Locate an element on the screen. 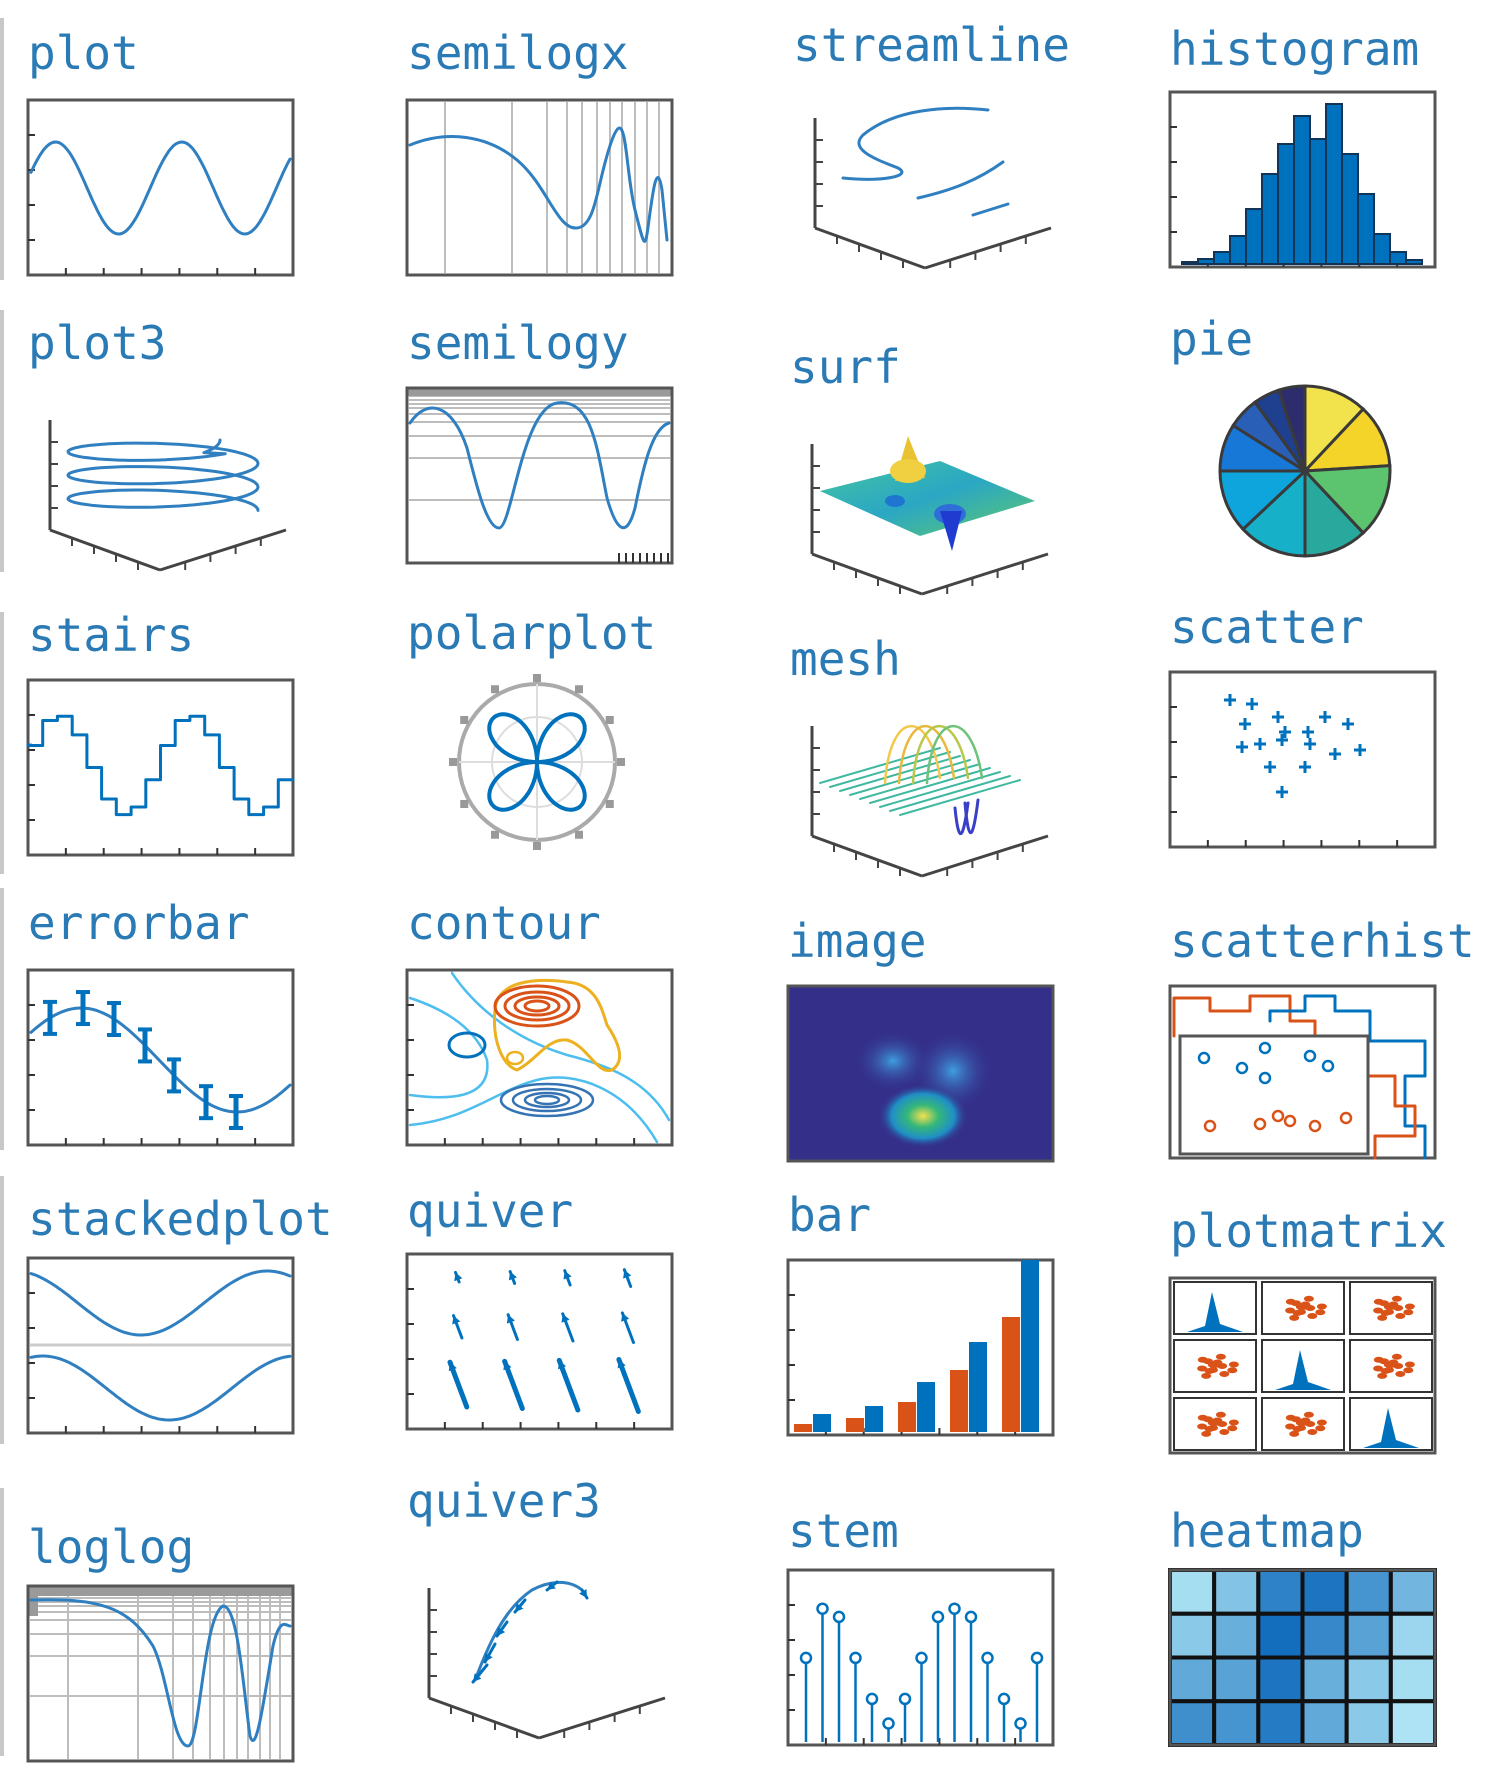 This screenshot has height=1779, width=1500. plotmatrix-icon is located at coordinates (1302, 1365).